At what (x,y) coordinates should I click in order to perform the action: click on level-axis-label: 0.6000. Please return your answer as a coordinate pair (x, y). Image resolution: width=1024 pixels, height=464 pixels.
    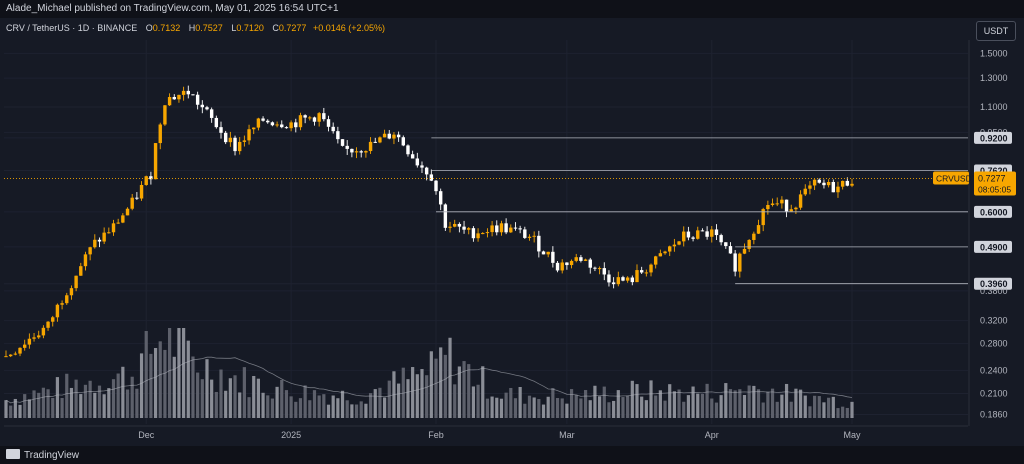
    Looking at the image, I should click on (994, 212).